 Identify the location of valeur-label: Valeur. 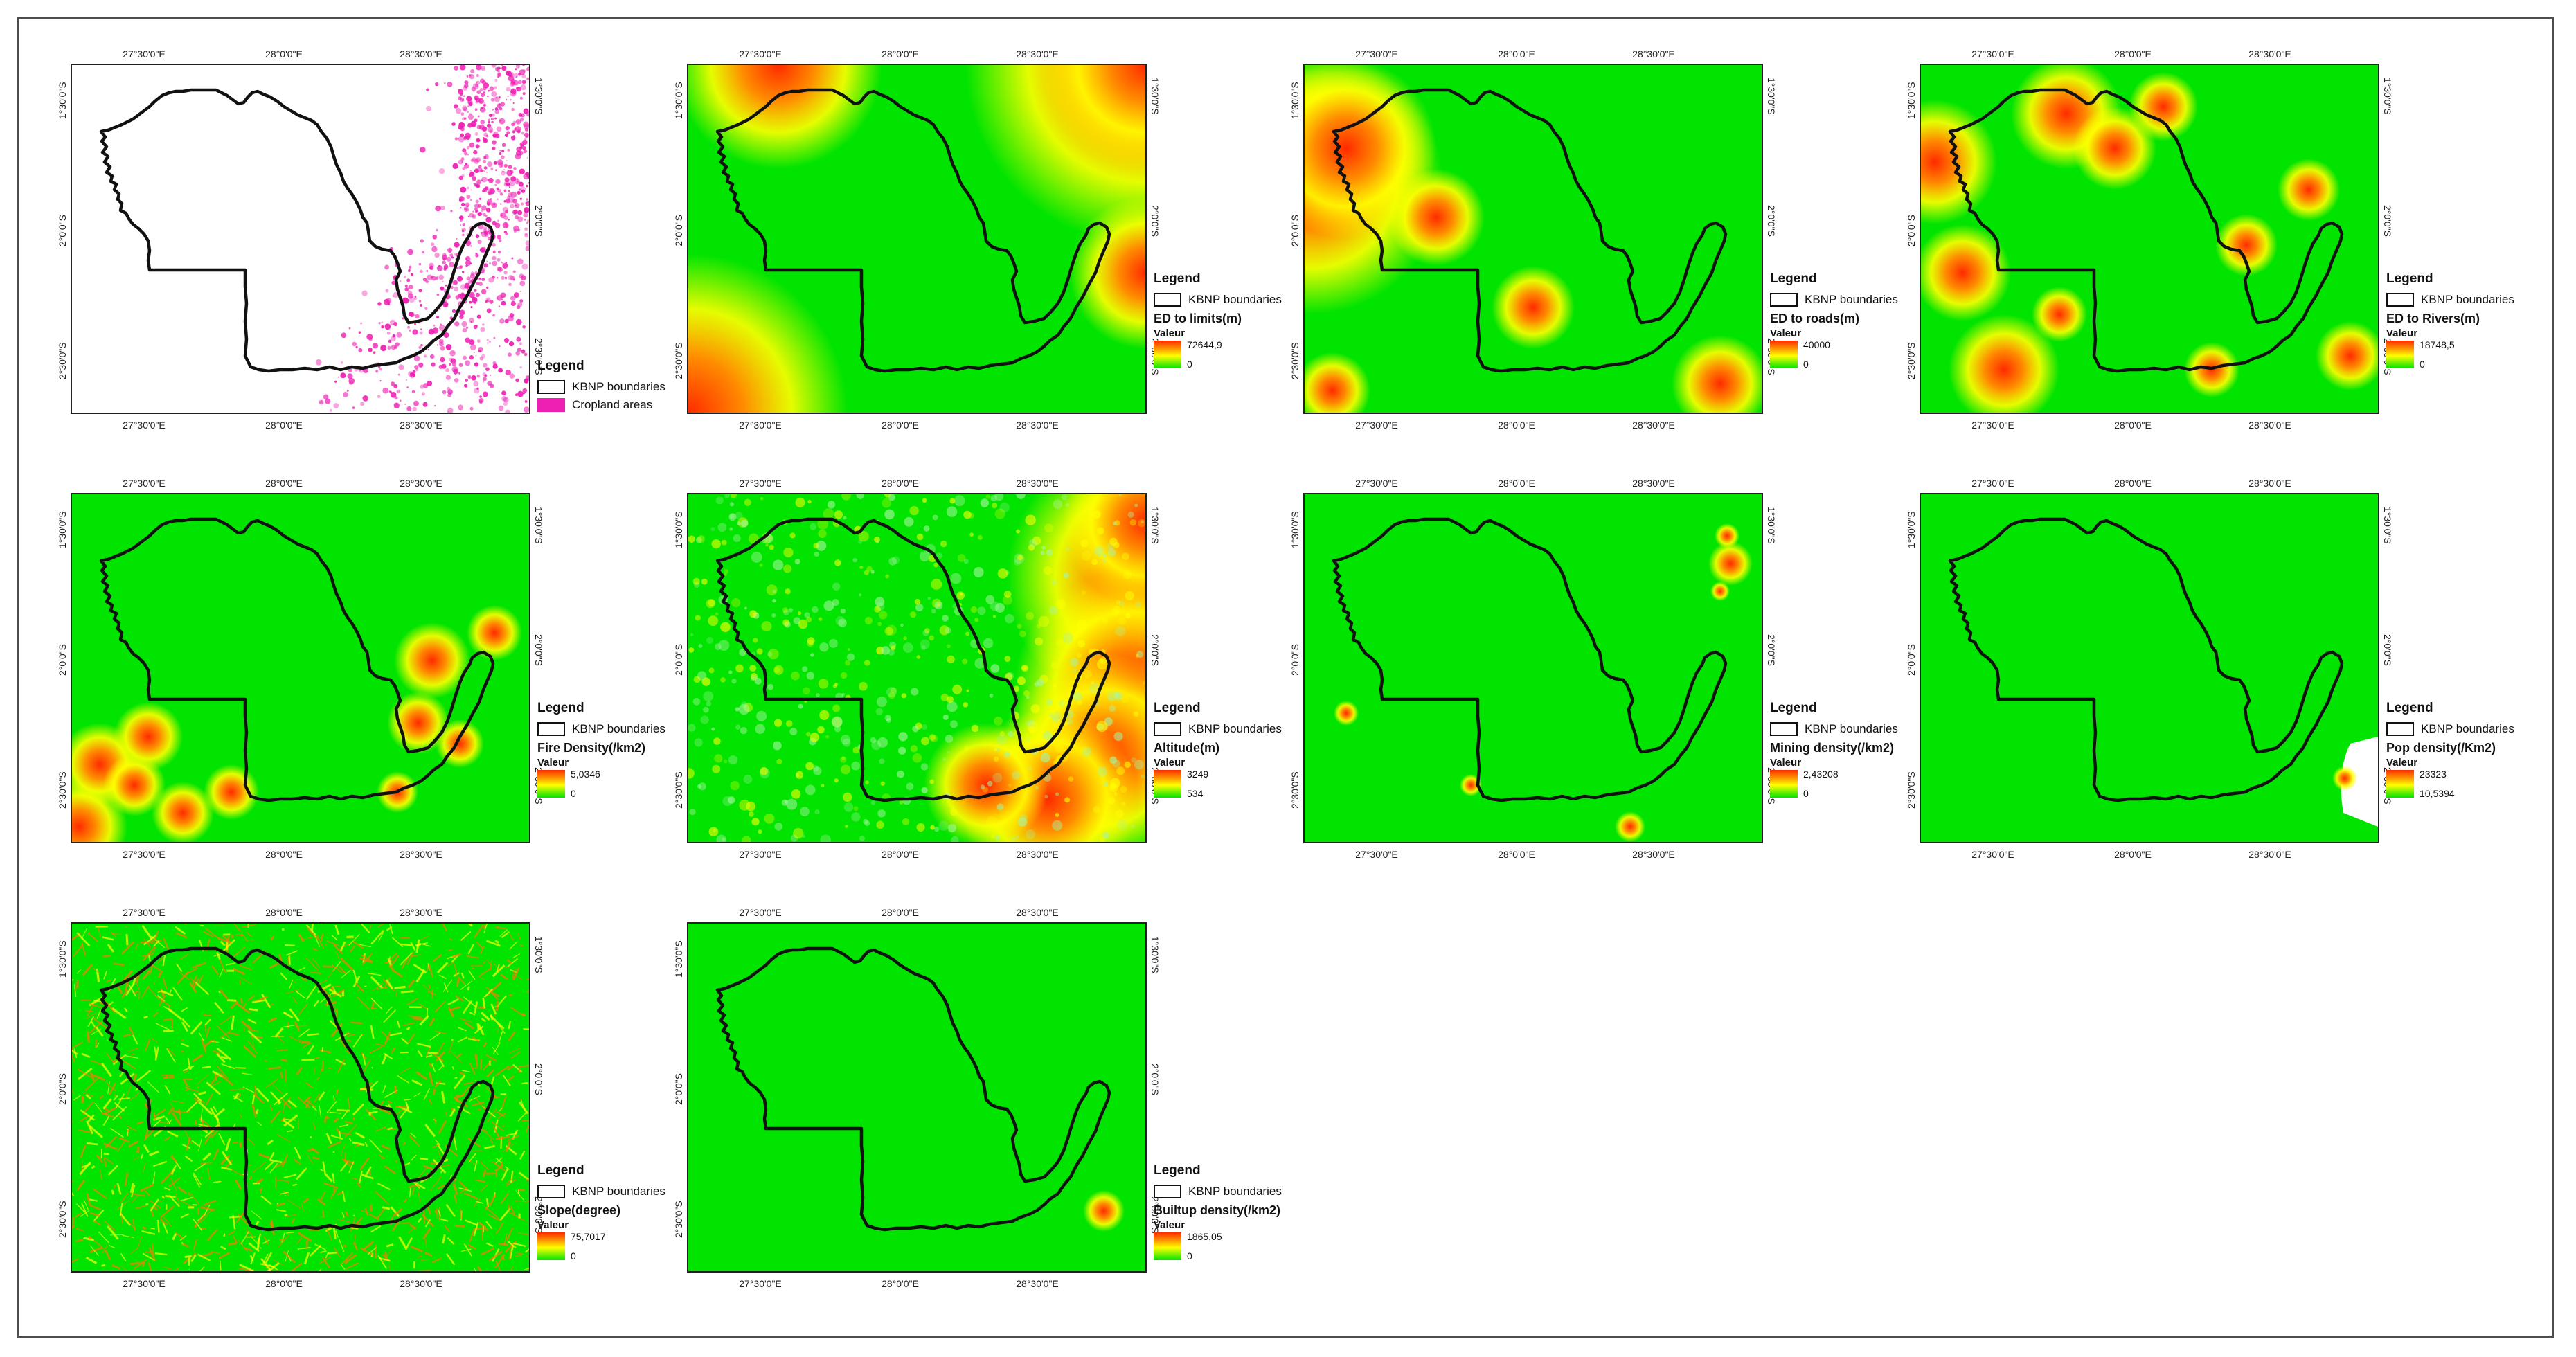
(1786, 763).